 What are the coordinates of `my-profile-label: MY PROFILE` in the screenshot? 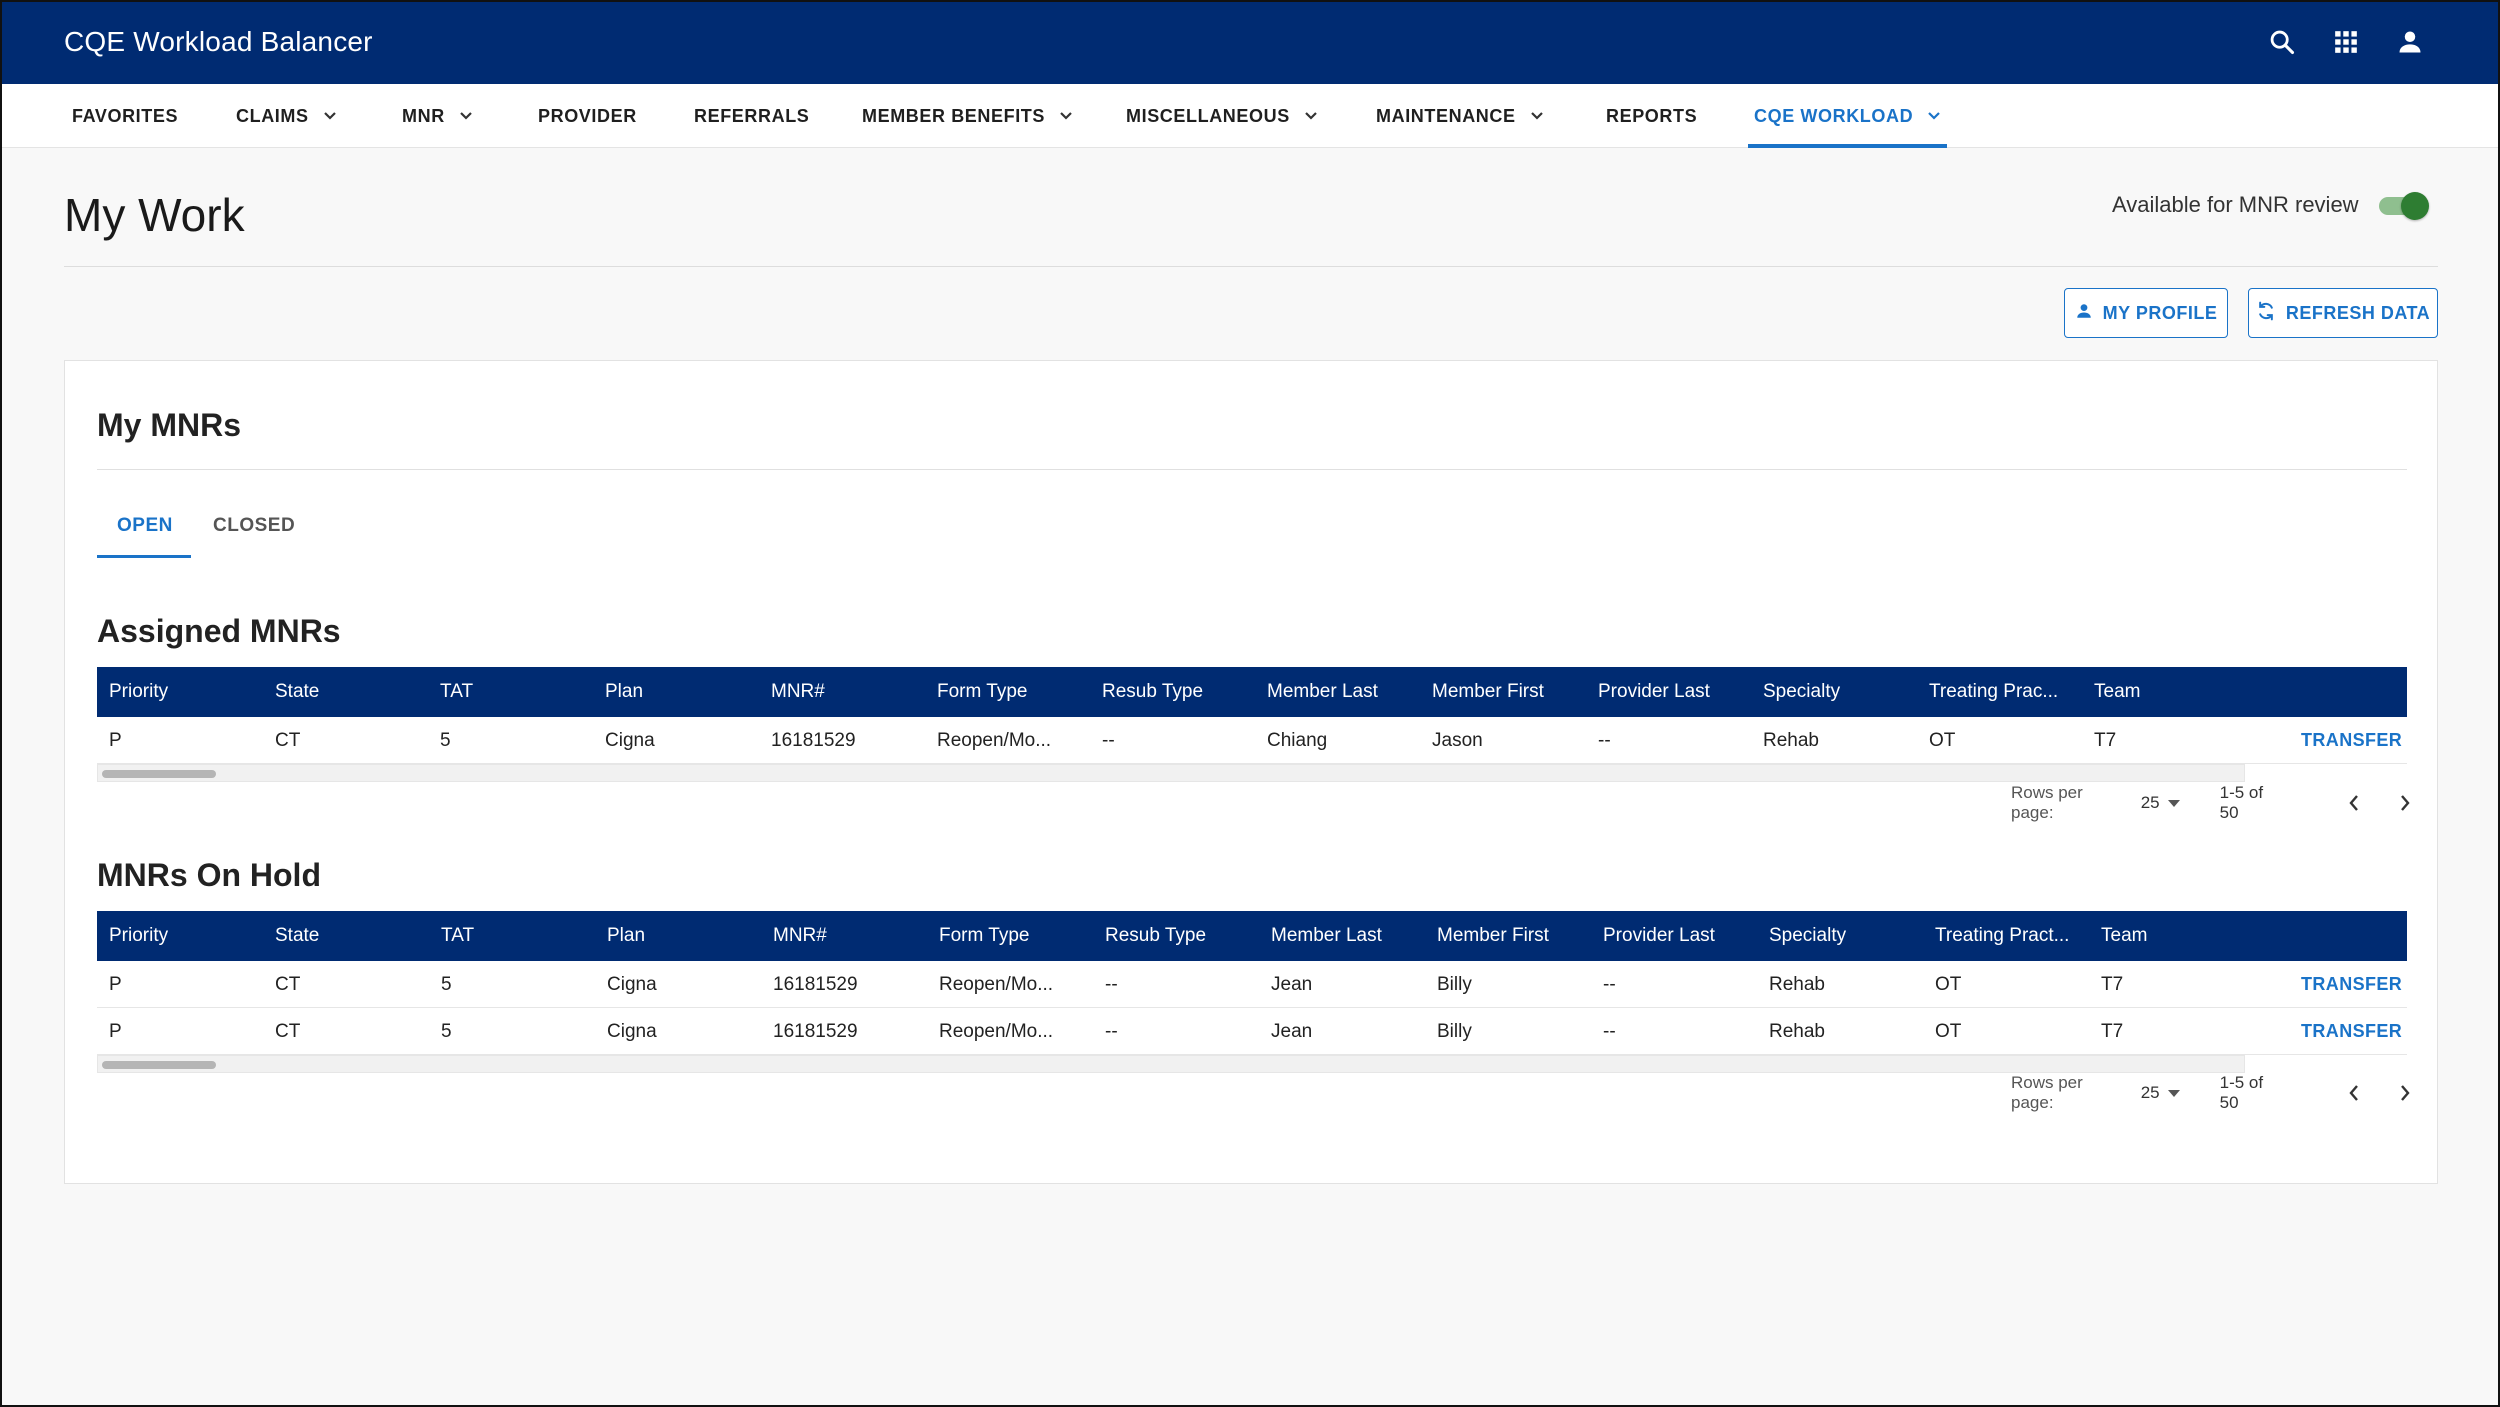 It's located at (2160, 312).